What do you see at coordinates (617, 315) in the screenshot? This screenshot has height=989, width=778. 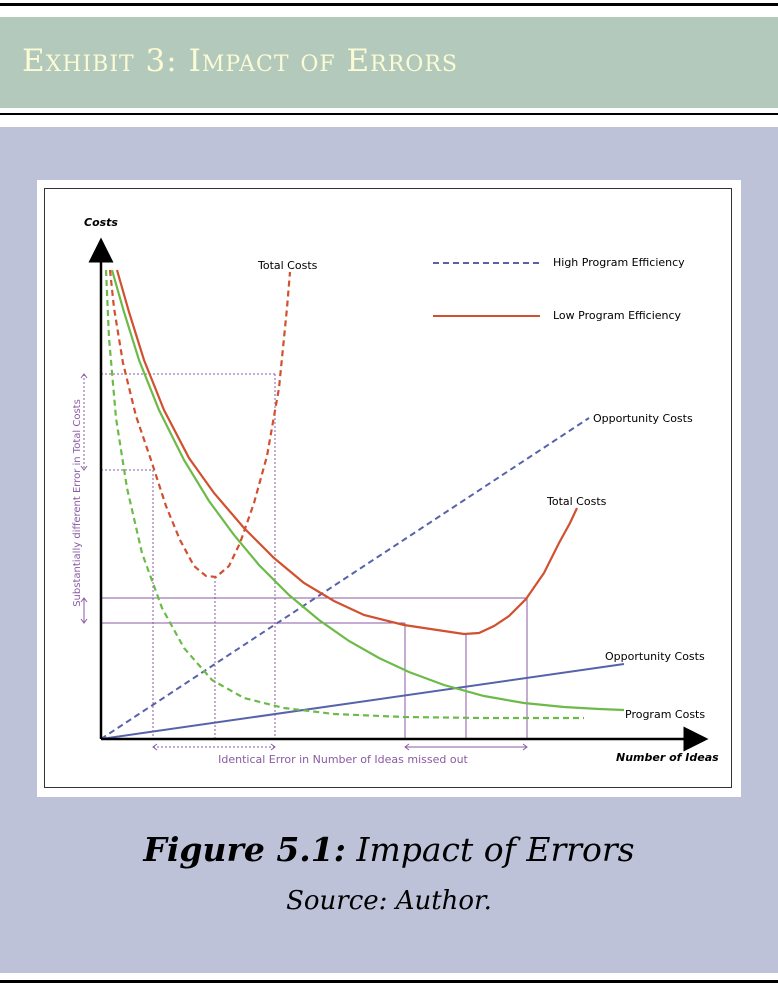 I see `legend-label-low-efficiency: Low Program Efficiency` at bounding box center [617, 315].